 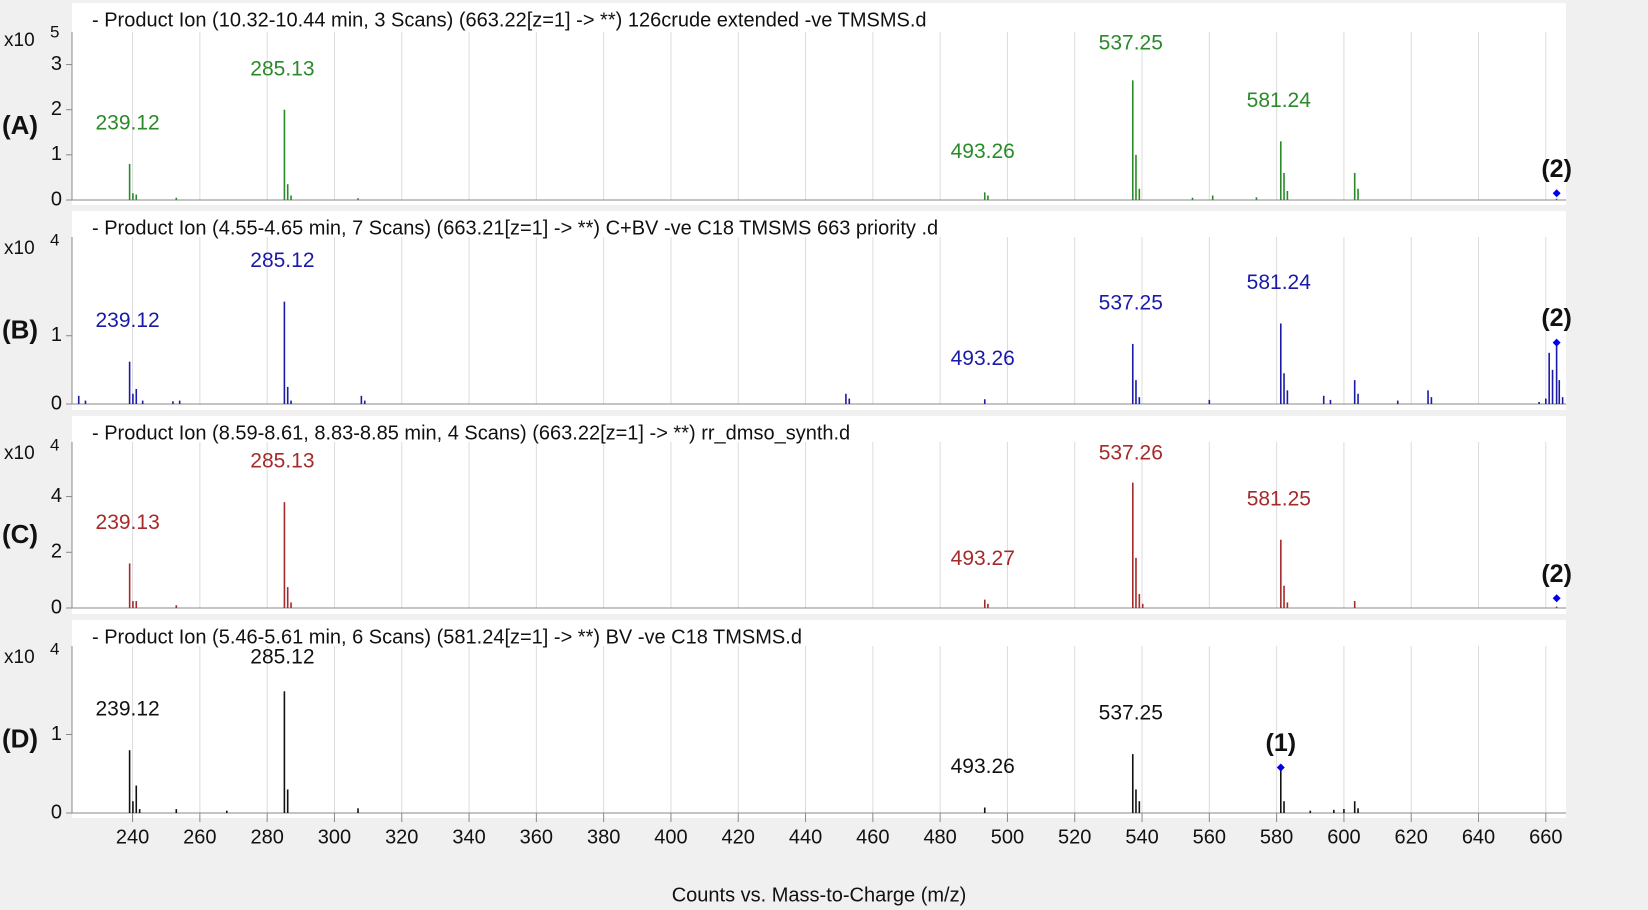 What do you see at coordinates (20, 329) in the screenshot?
I see `panel-label: (B)` at bounding box center [20, 329].